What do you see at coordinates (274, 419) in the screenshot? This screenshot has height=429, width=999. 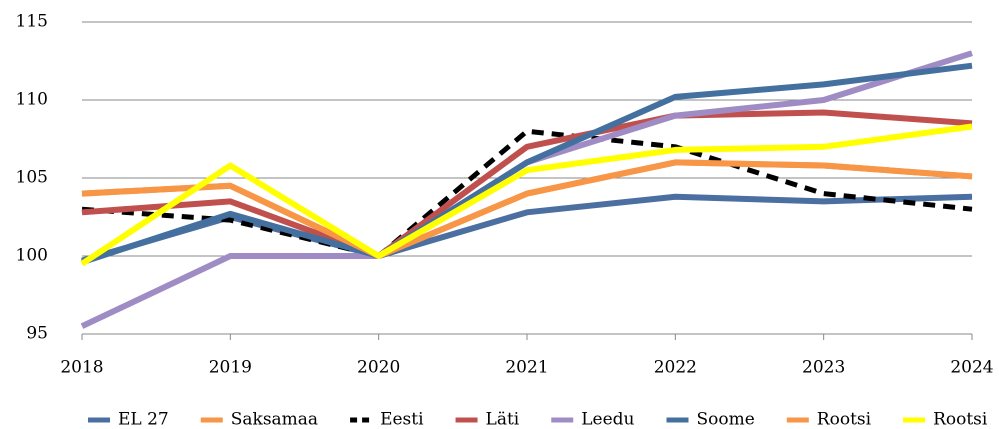 I see `legend-label: Saksamaa` at bounding box center [274, 419].